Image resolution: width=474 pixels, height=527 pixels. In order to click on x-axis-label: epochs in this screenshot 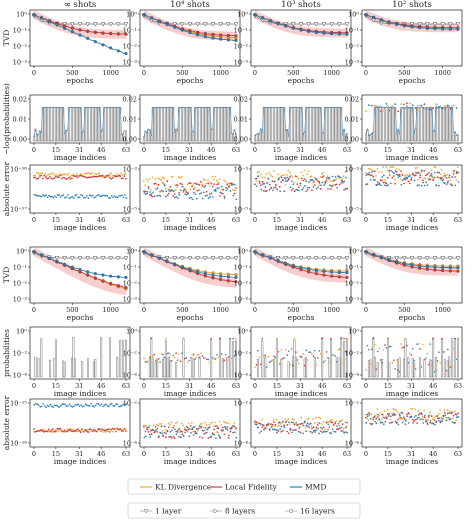, I will do `click(301, 80)`.